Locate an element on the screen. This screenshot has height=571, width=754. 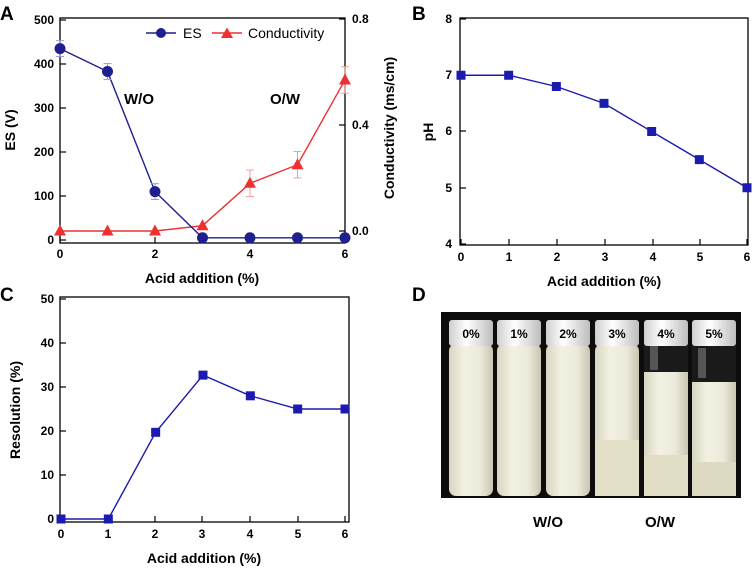
c-xtick-5: 5 is located at coordinates (298, 534).